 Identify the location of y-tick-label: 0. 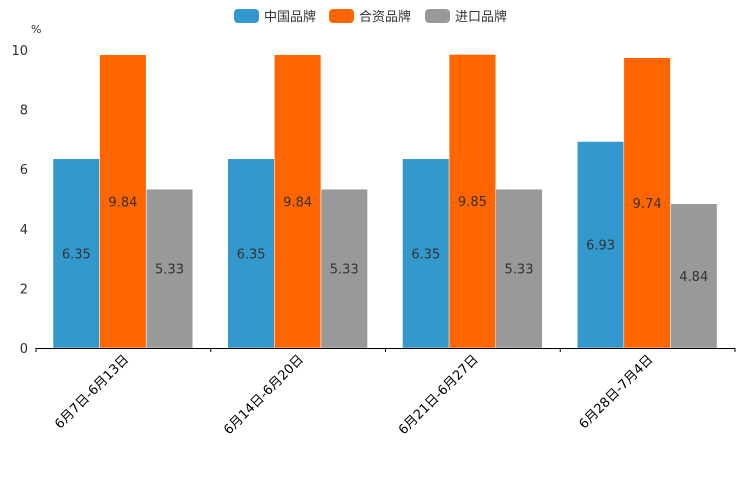
(24, 349).